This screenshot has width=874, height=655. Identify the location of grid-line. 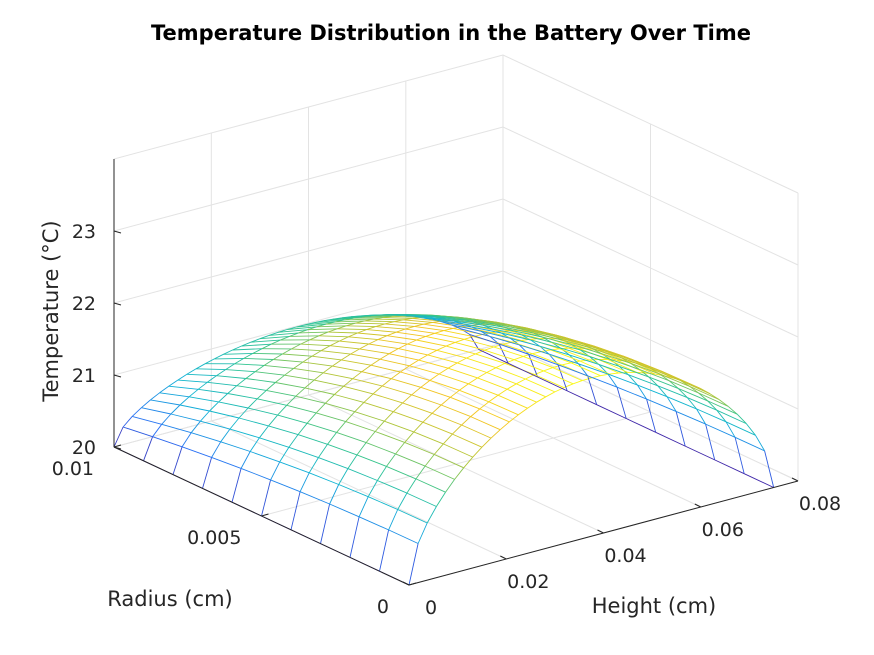
(650, 268).